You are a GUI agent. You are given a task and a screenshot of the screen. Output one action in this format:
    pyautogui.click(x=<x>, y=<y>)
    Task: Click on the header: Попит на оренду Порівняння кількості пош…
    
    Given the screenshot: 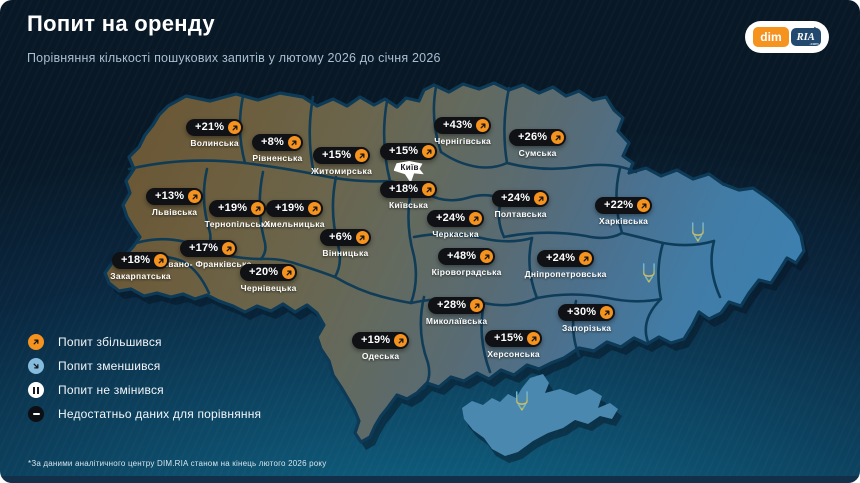 What is the action you would take?
    pyautogui.click(x=234, y=38)
    